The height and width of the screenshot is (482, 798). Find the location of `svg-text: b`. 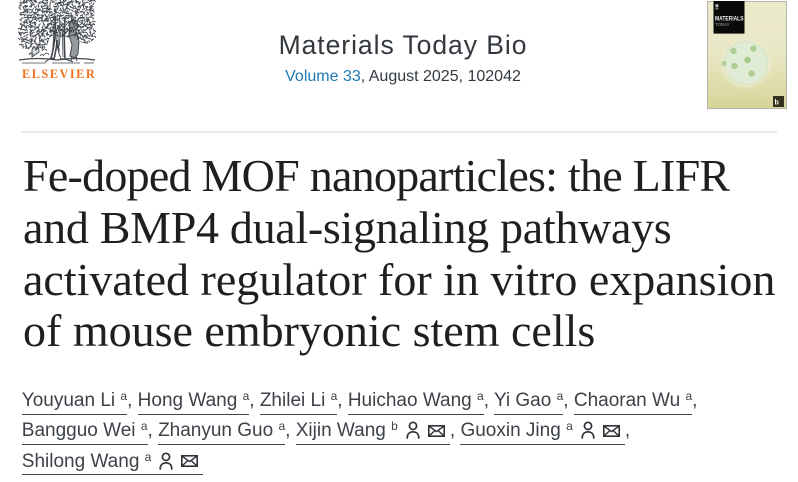

svg-text: b is located at coordinates (777, 103).